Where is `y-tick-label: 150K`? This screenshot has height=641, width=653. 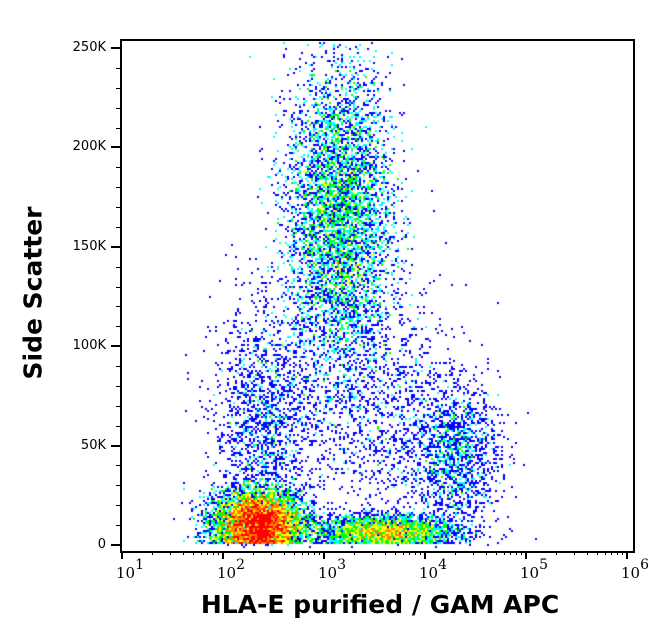
y-tick-label: 150K is located at coordinates (89, 246).